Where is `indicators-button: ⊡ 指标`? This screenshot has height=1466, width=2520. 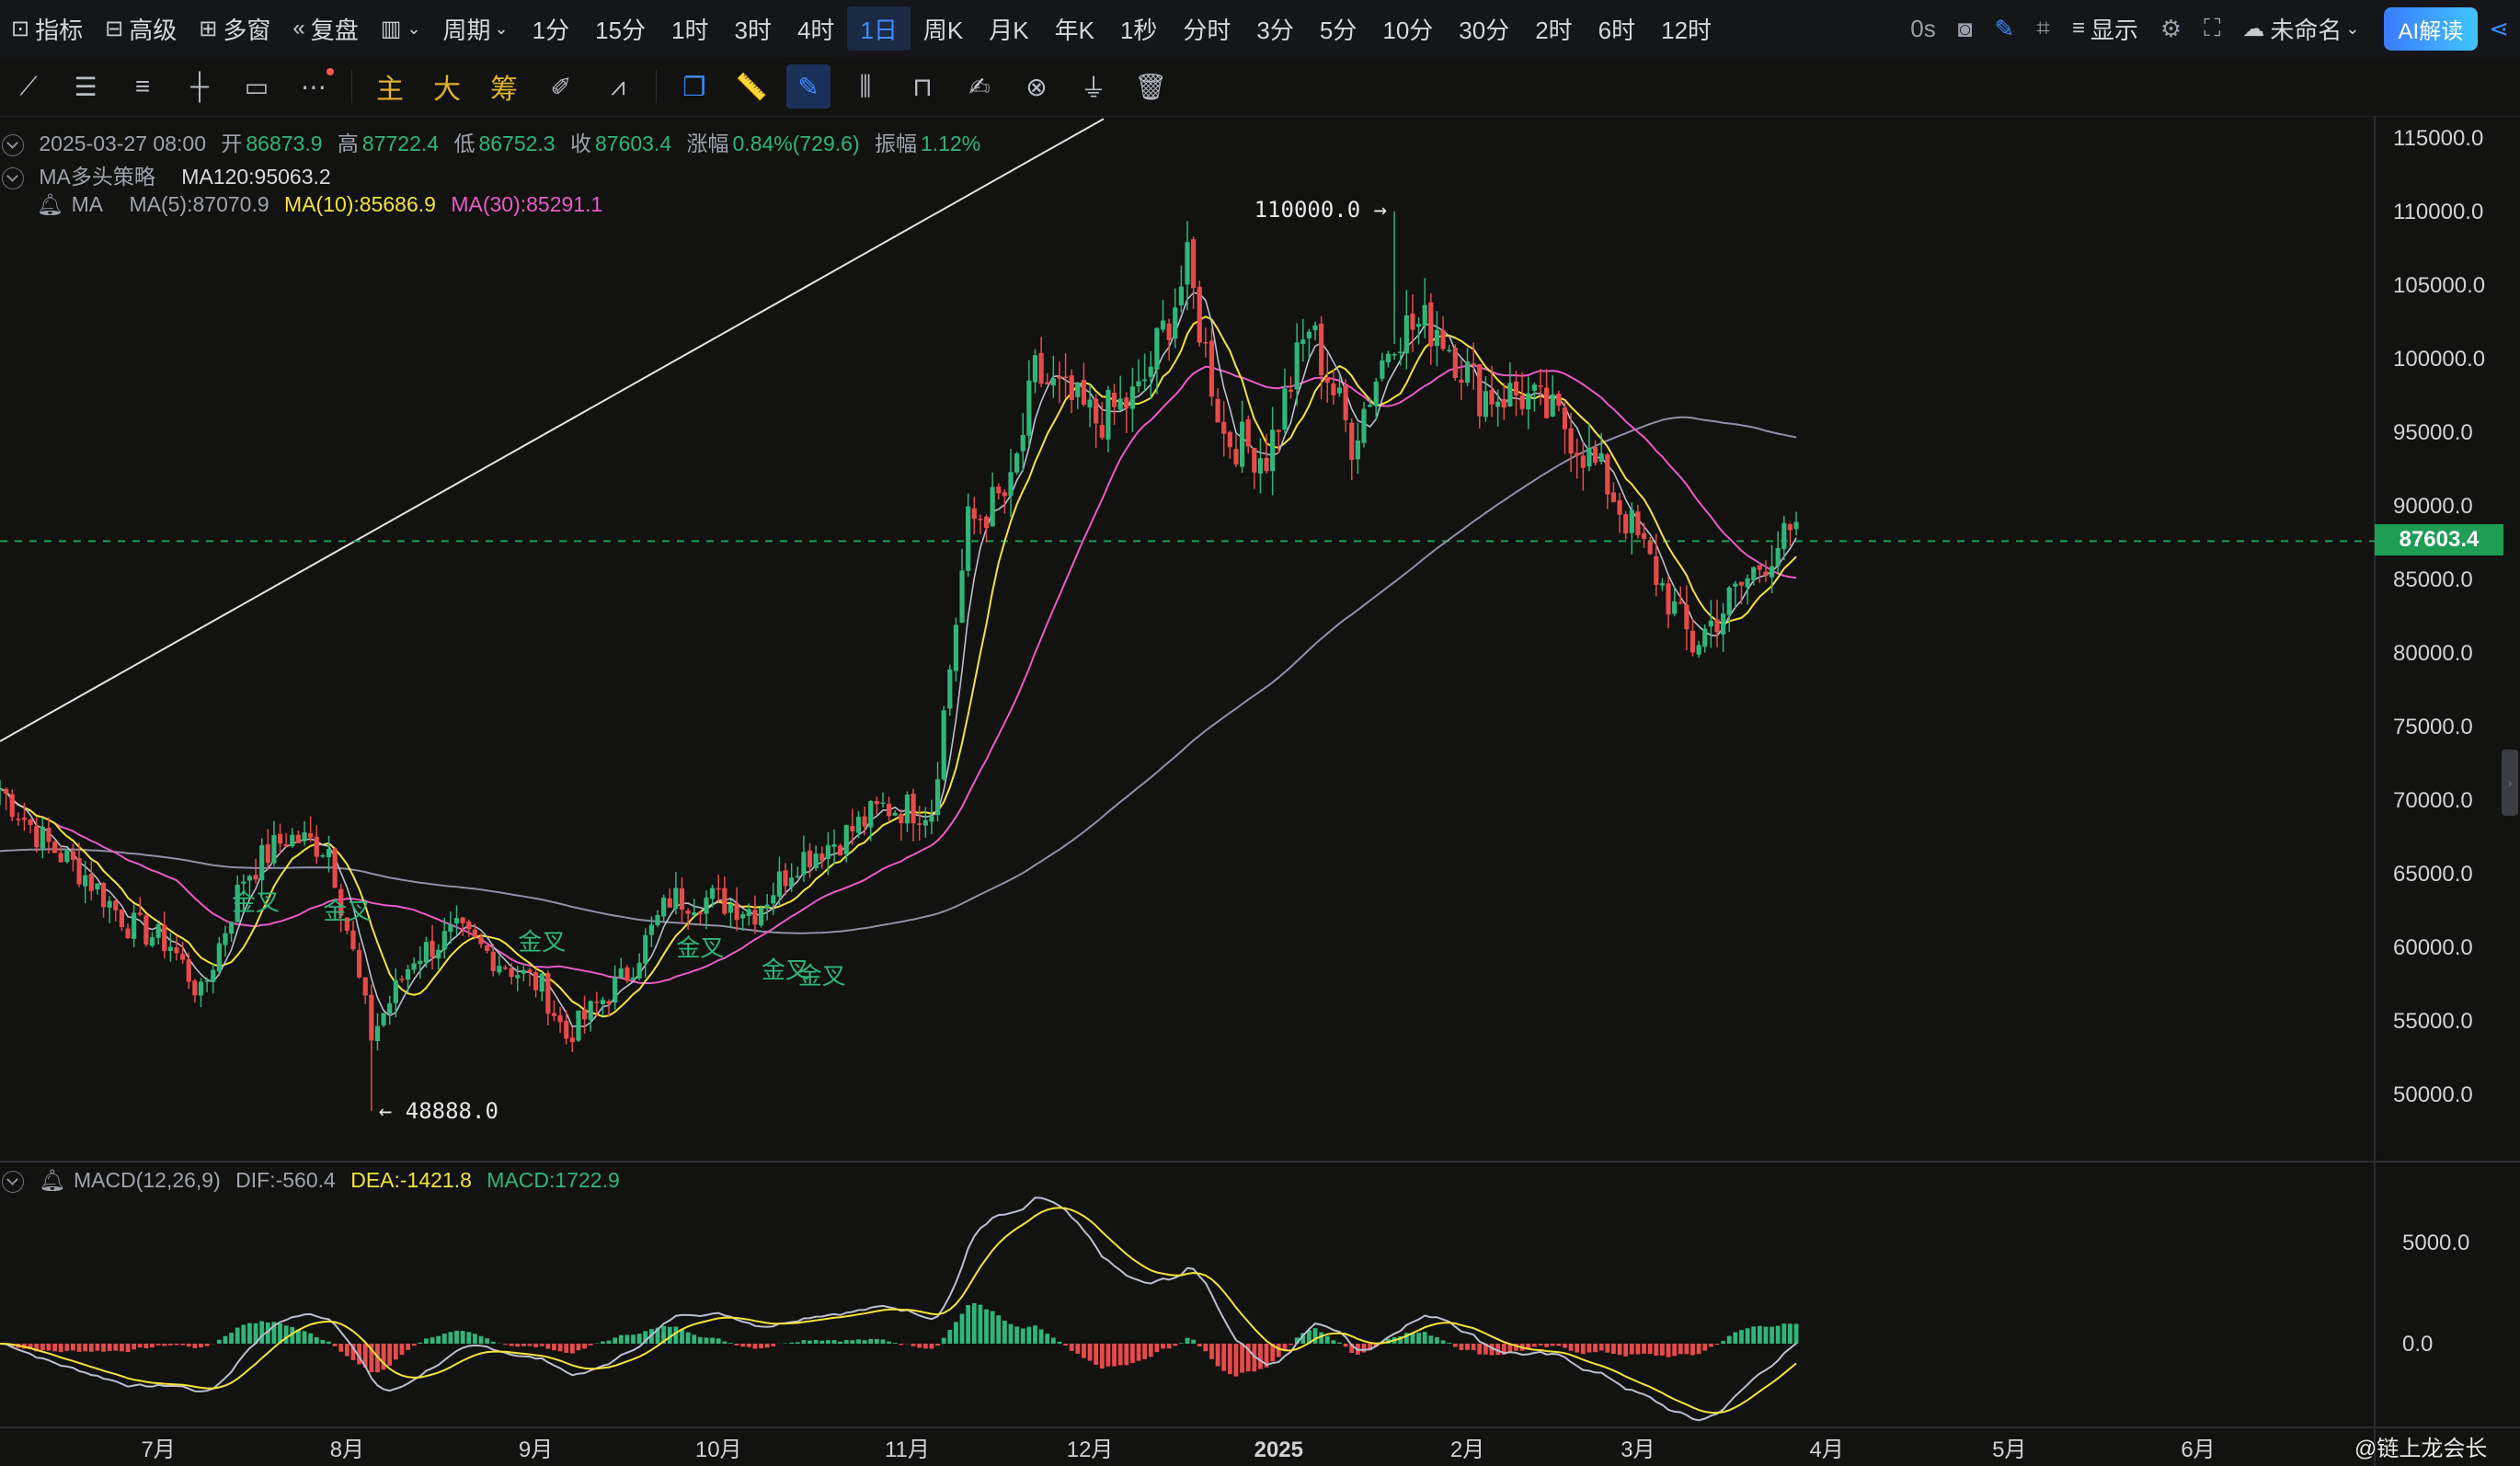
indicators-button: ⊡ 指标 is located at coordinates (47, 28).